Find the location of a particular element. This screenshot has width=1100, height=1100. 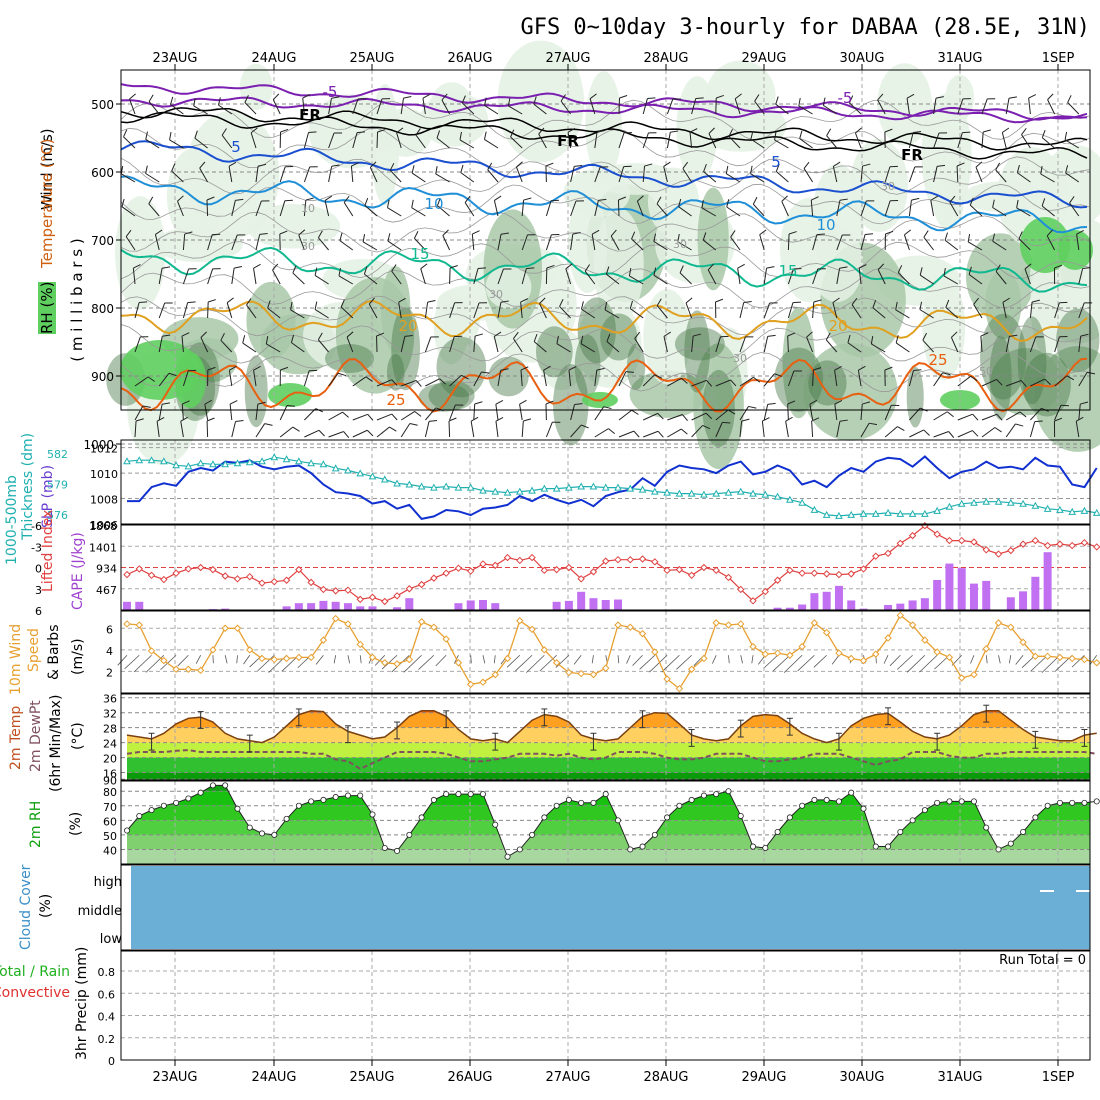

cloud-level-label: high is located at coordinates (108, 882).